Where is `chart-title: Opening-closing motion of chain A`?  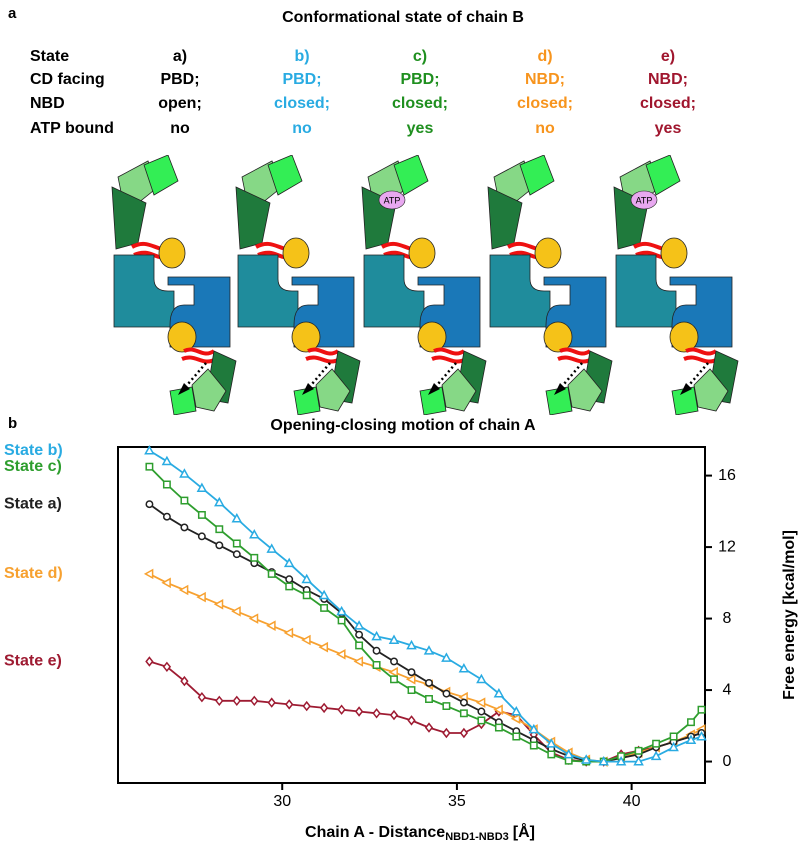 chart-title: Opening-closing motion of chain A is located at coordinates (403, 425).